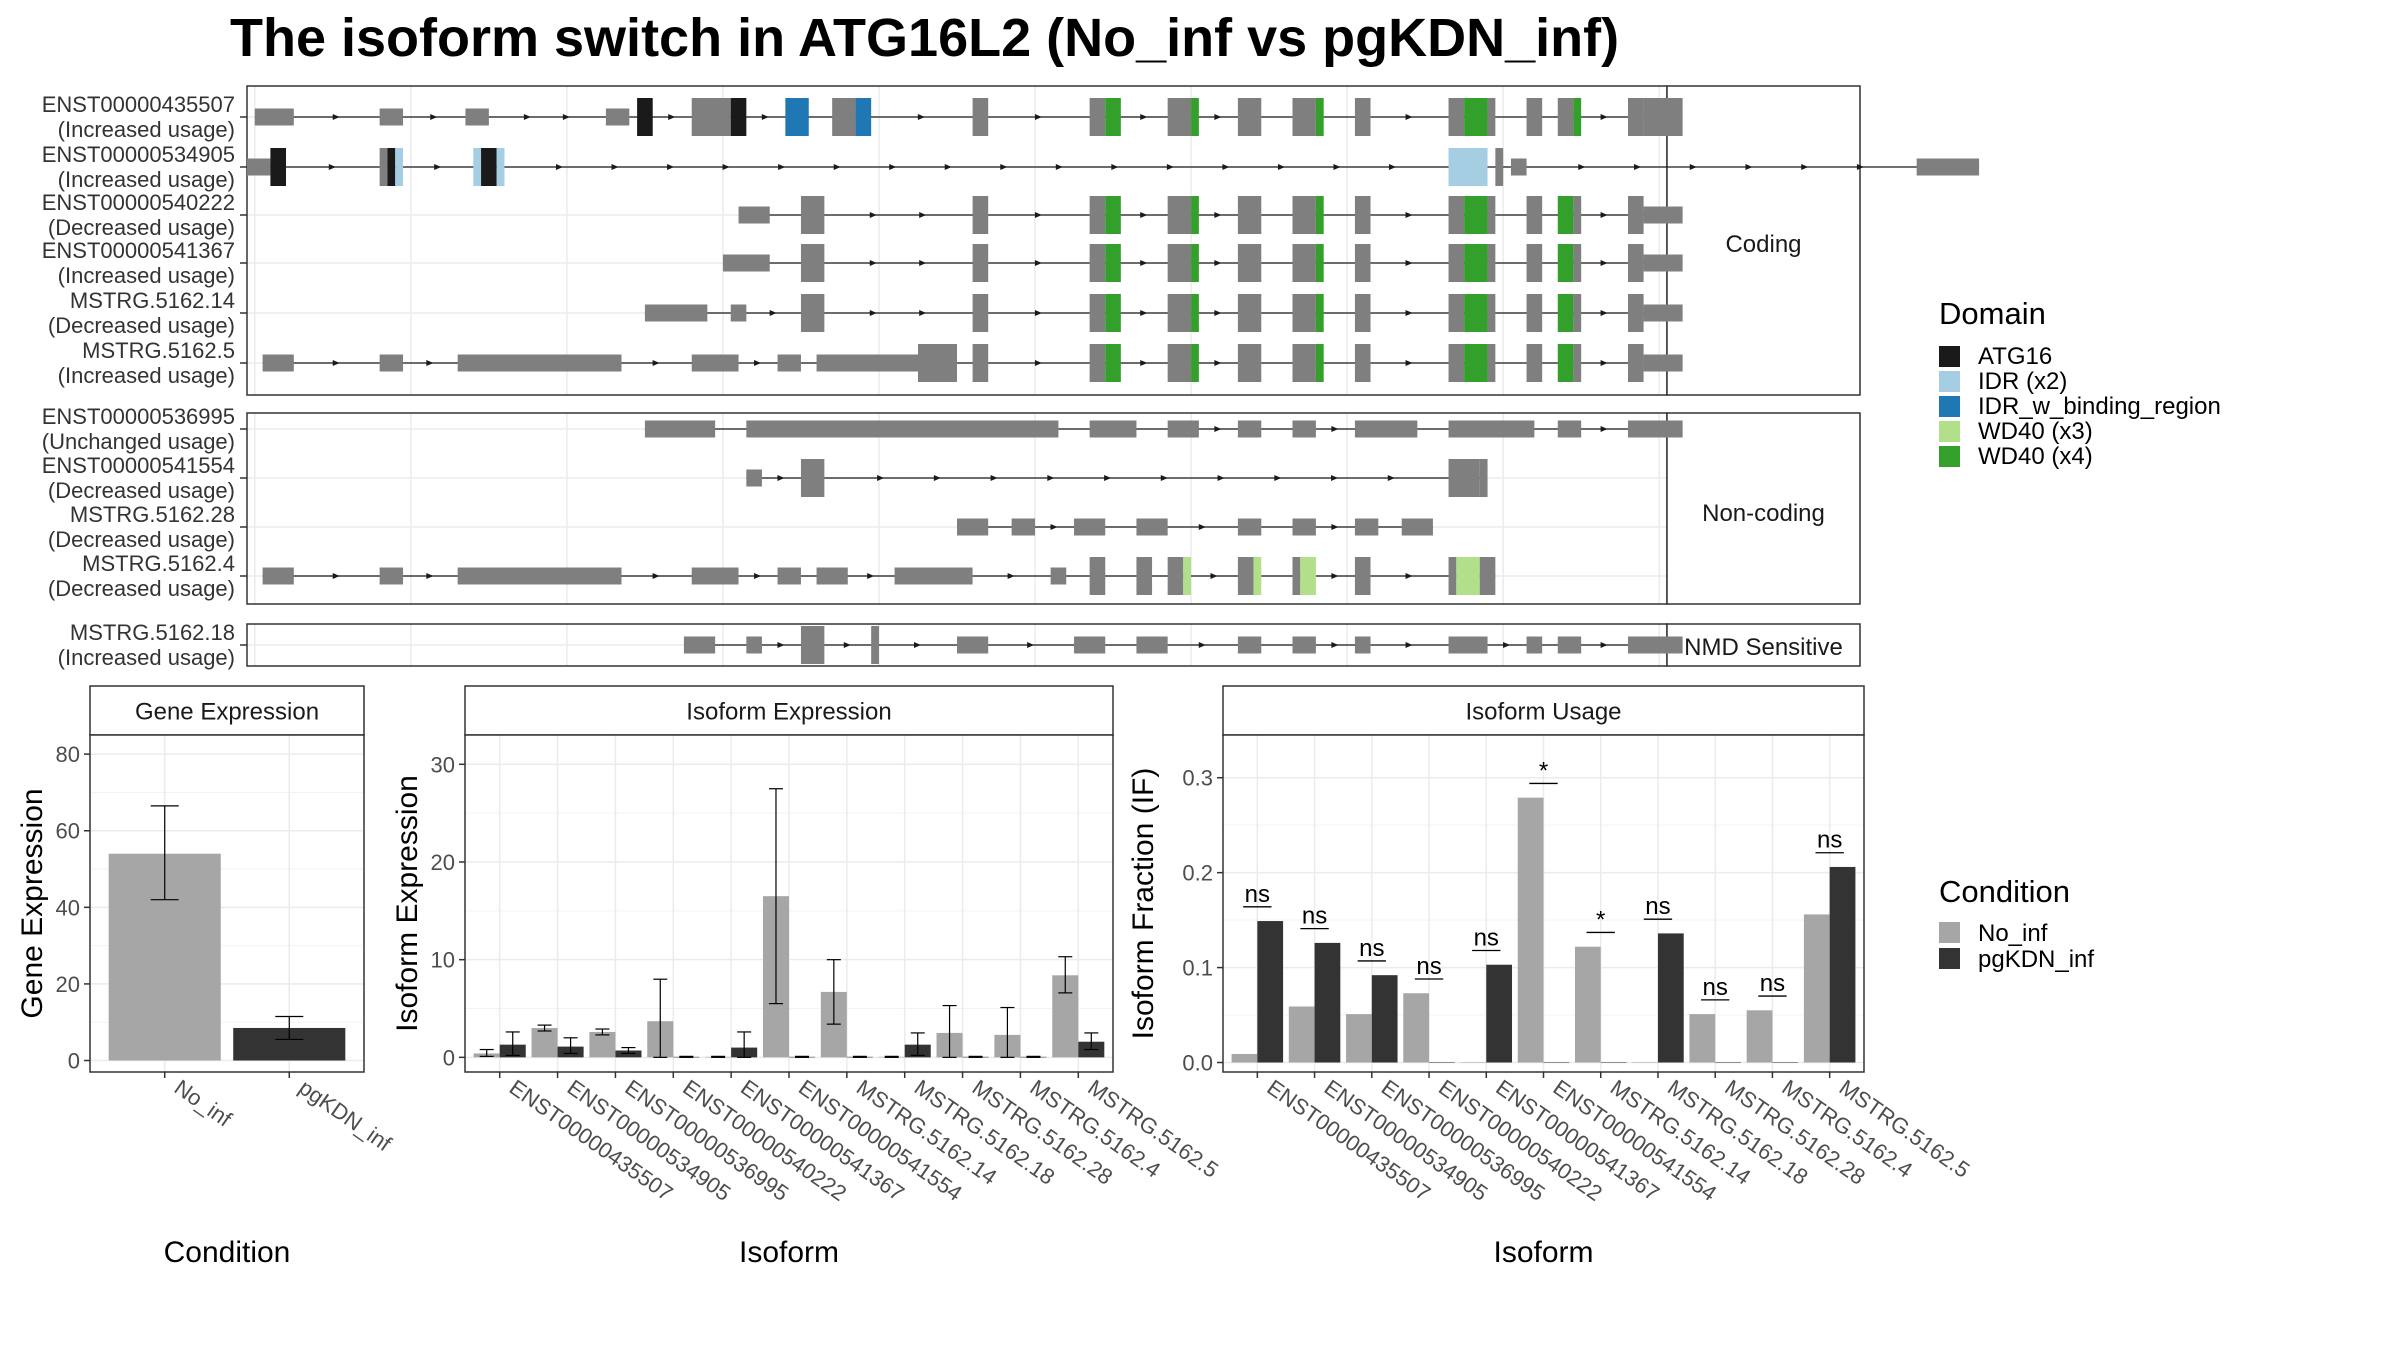  Describe the element at coordinates (2035, 431) in the screenshot. I see `domain-legend-label: WD40 (x3)` at that location.